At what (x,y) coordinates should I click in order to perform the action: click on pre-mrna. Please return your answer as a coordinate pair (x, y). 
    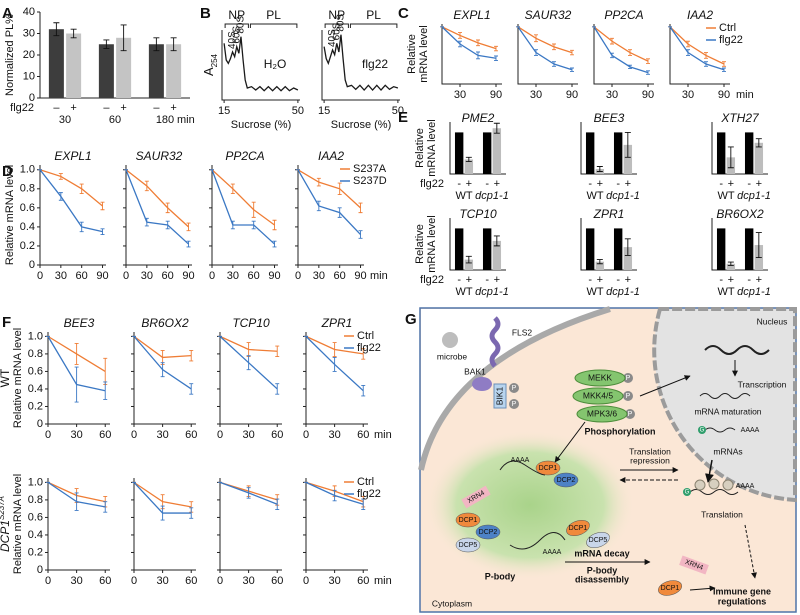
    Looking at the image, I should click on (725, 396).